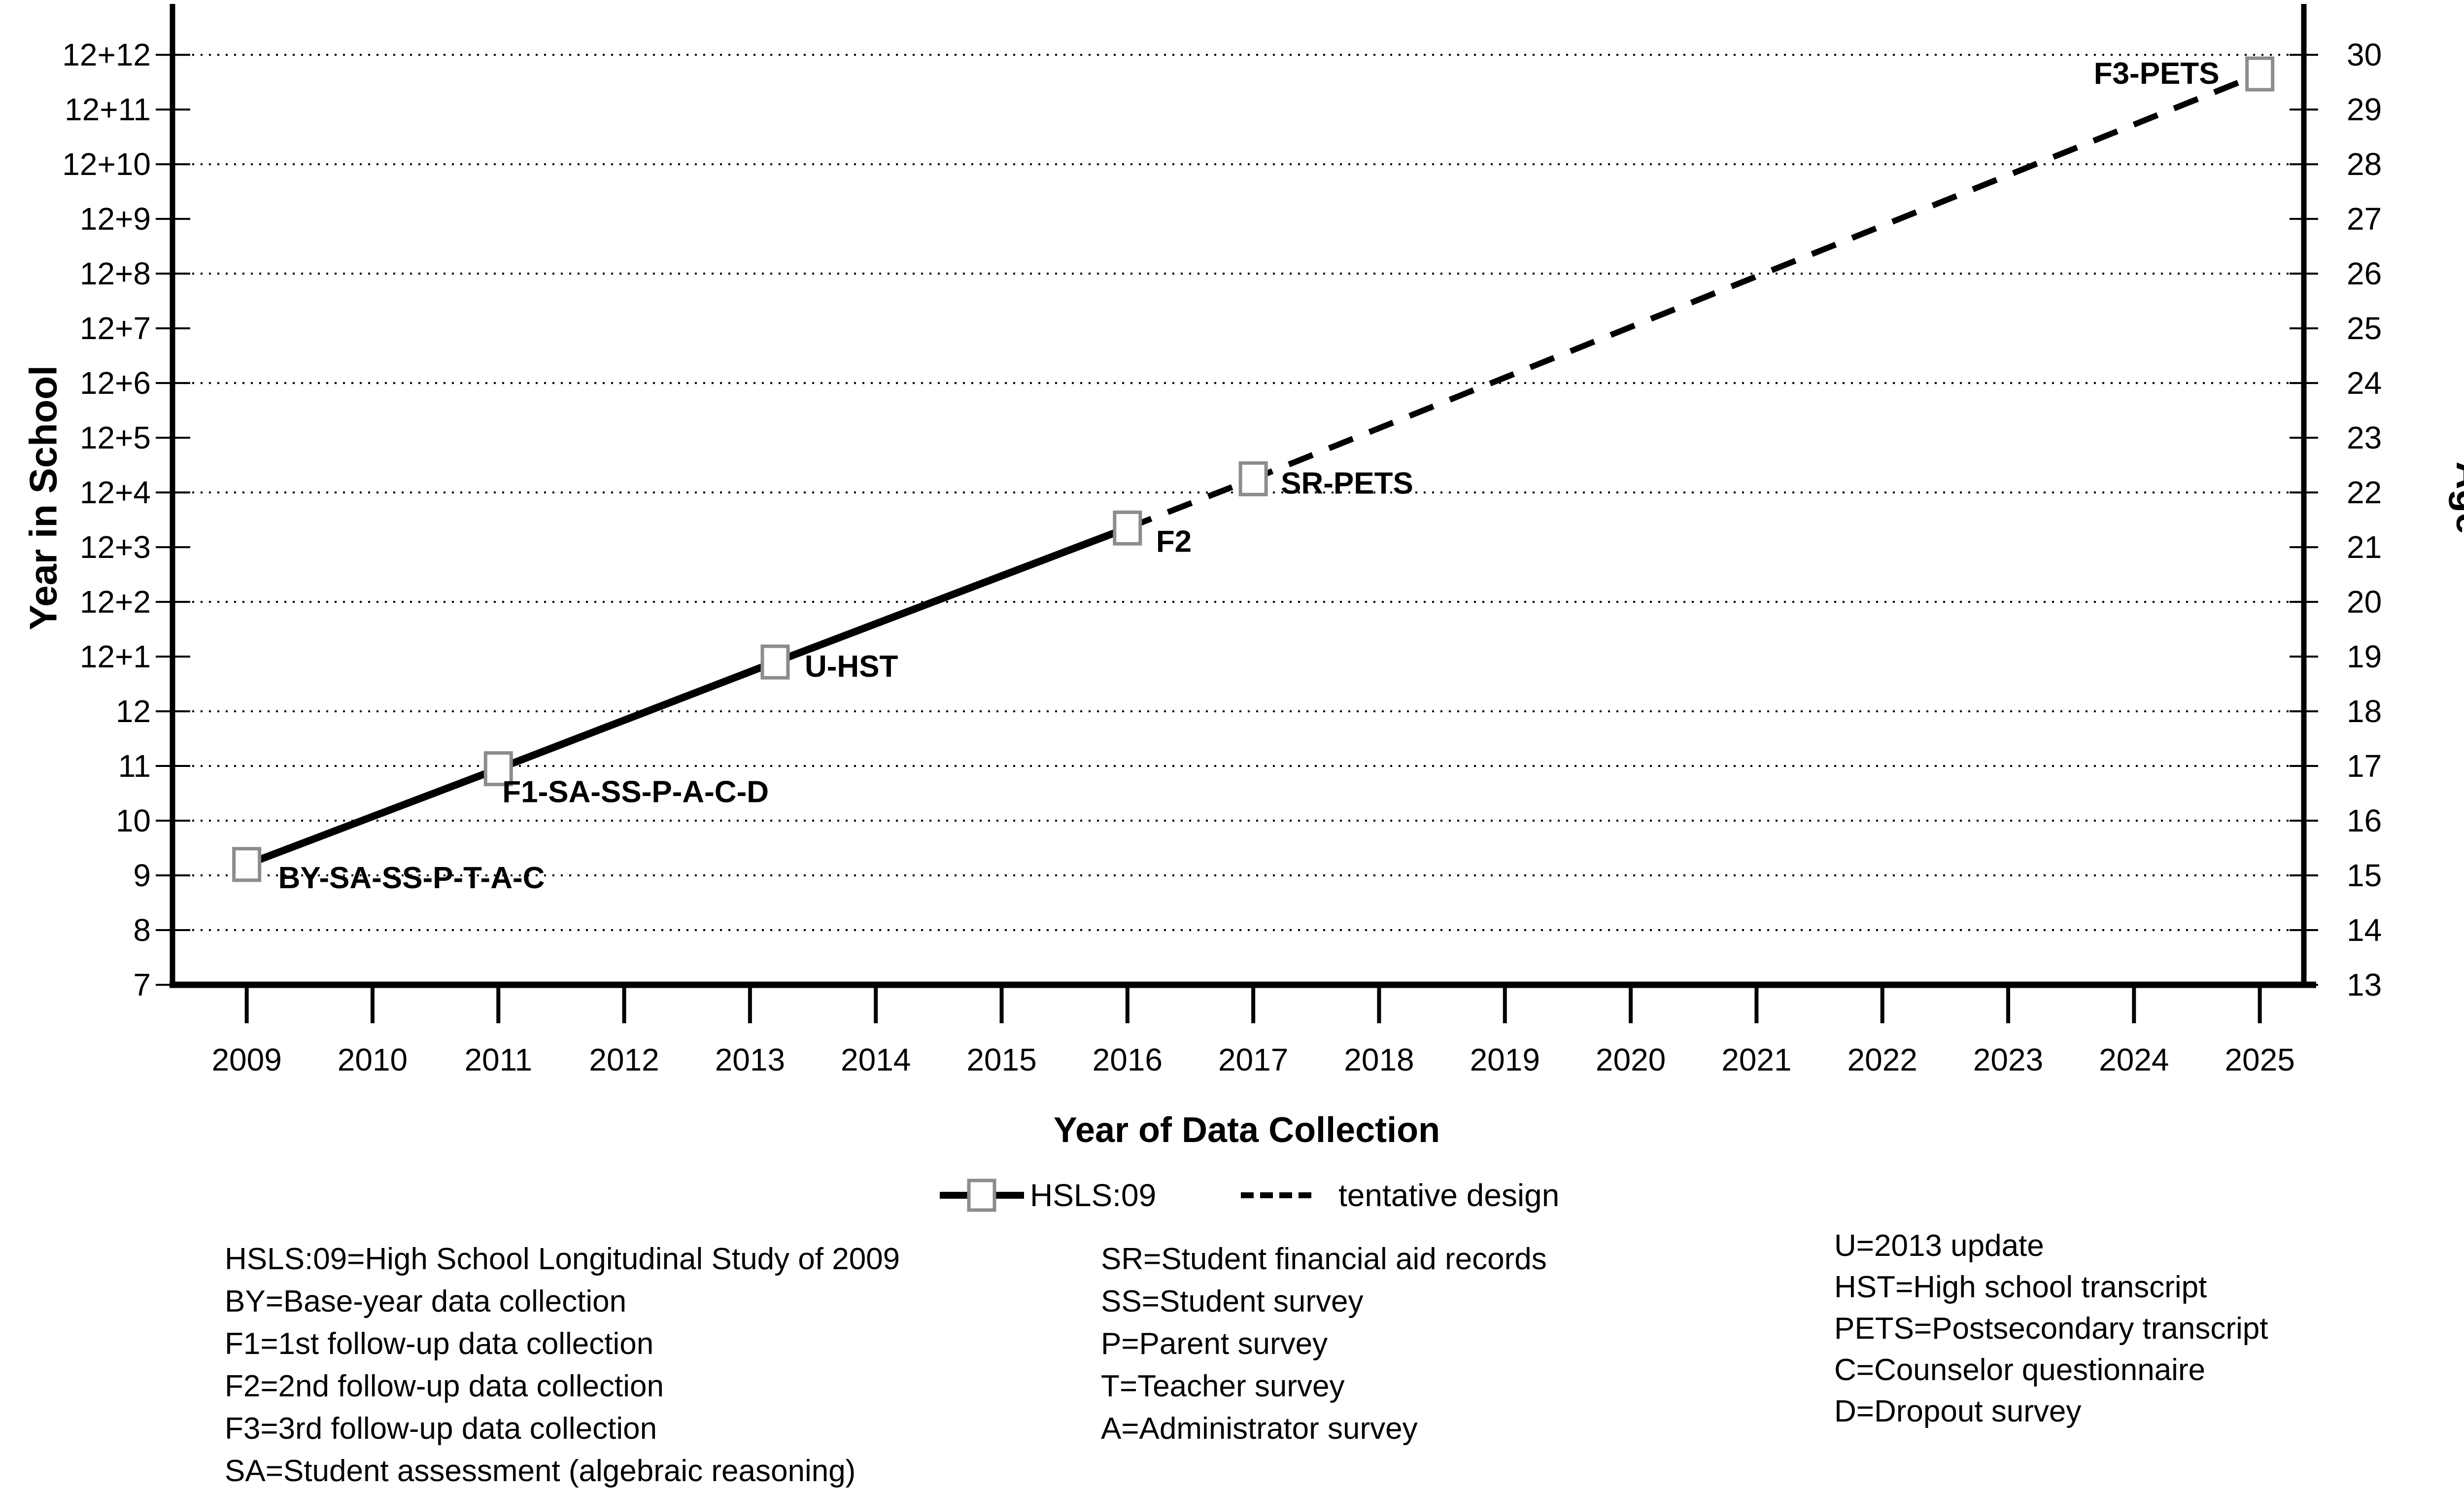 This screenshot has width=2464, height=1491. I want to click on y-tick-label-left: 12+4, so click(115, 492).